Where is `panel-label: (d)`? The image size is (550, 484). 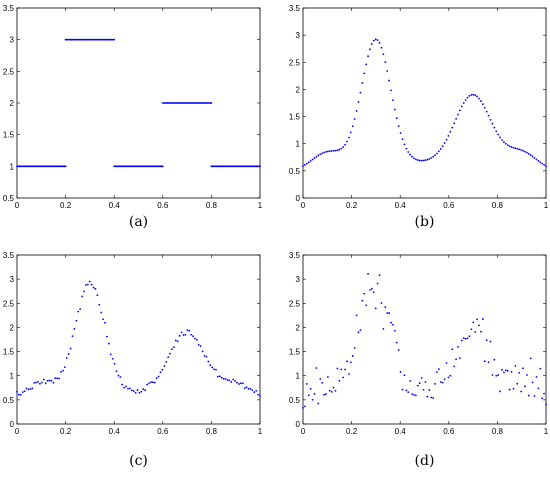
panel-label: (d) is located at coordinates (425, 461).